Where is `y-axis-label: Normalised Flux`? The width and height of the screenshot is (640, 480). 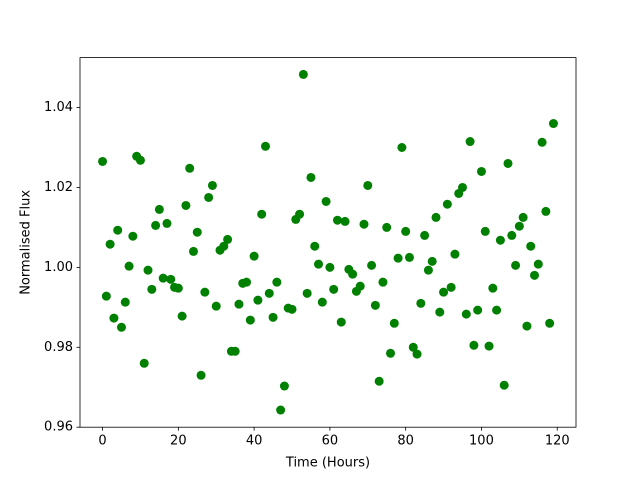 y-axis-label: Normalised Flux is located at coordinates (26, 242).